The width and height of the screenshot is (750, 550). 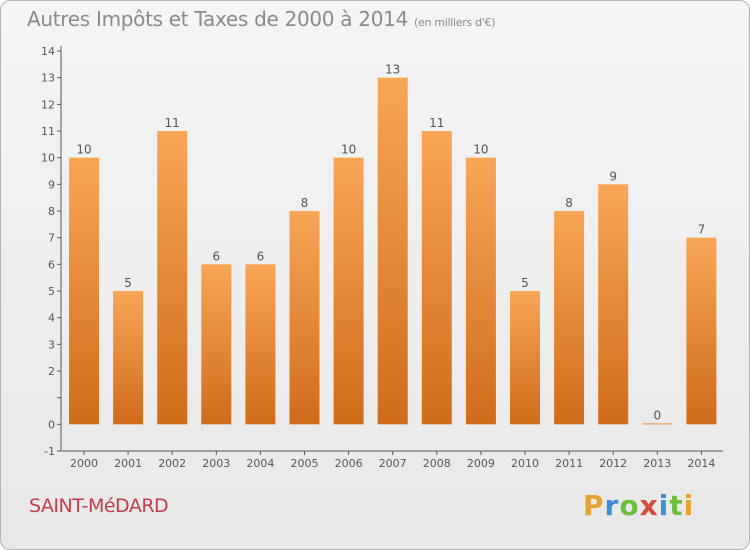 I want to click on x-tick-label-2002: 2002, so click(x=172, y=463).